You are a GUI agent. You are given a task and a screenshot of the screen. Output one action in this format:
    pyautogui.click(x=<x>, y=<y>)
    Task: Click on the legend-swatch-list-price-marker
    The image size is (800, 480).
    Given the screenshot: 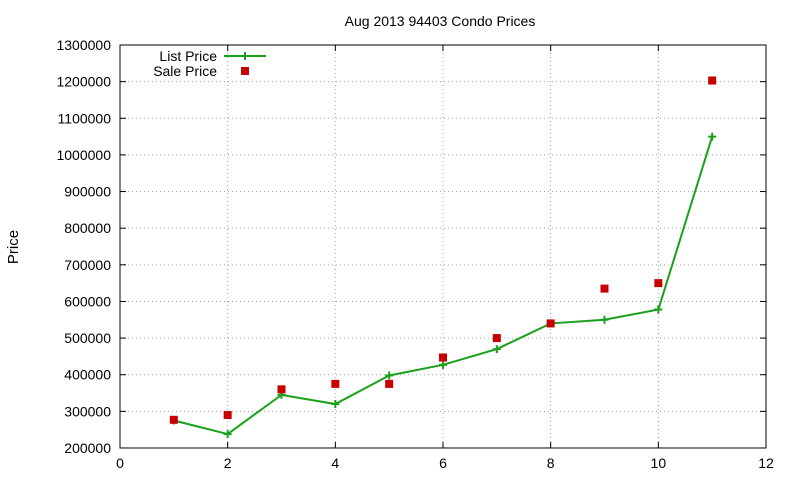 What is the action you would take?
    pyautogui.click(x=245, y=56)
    